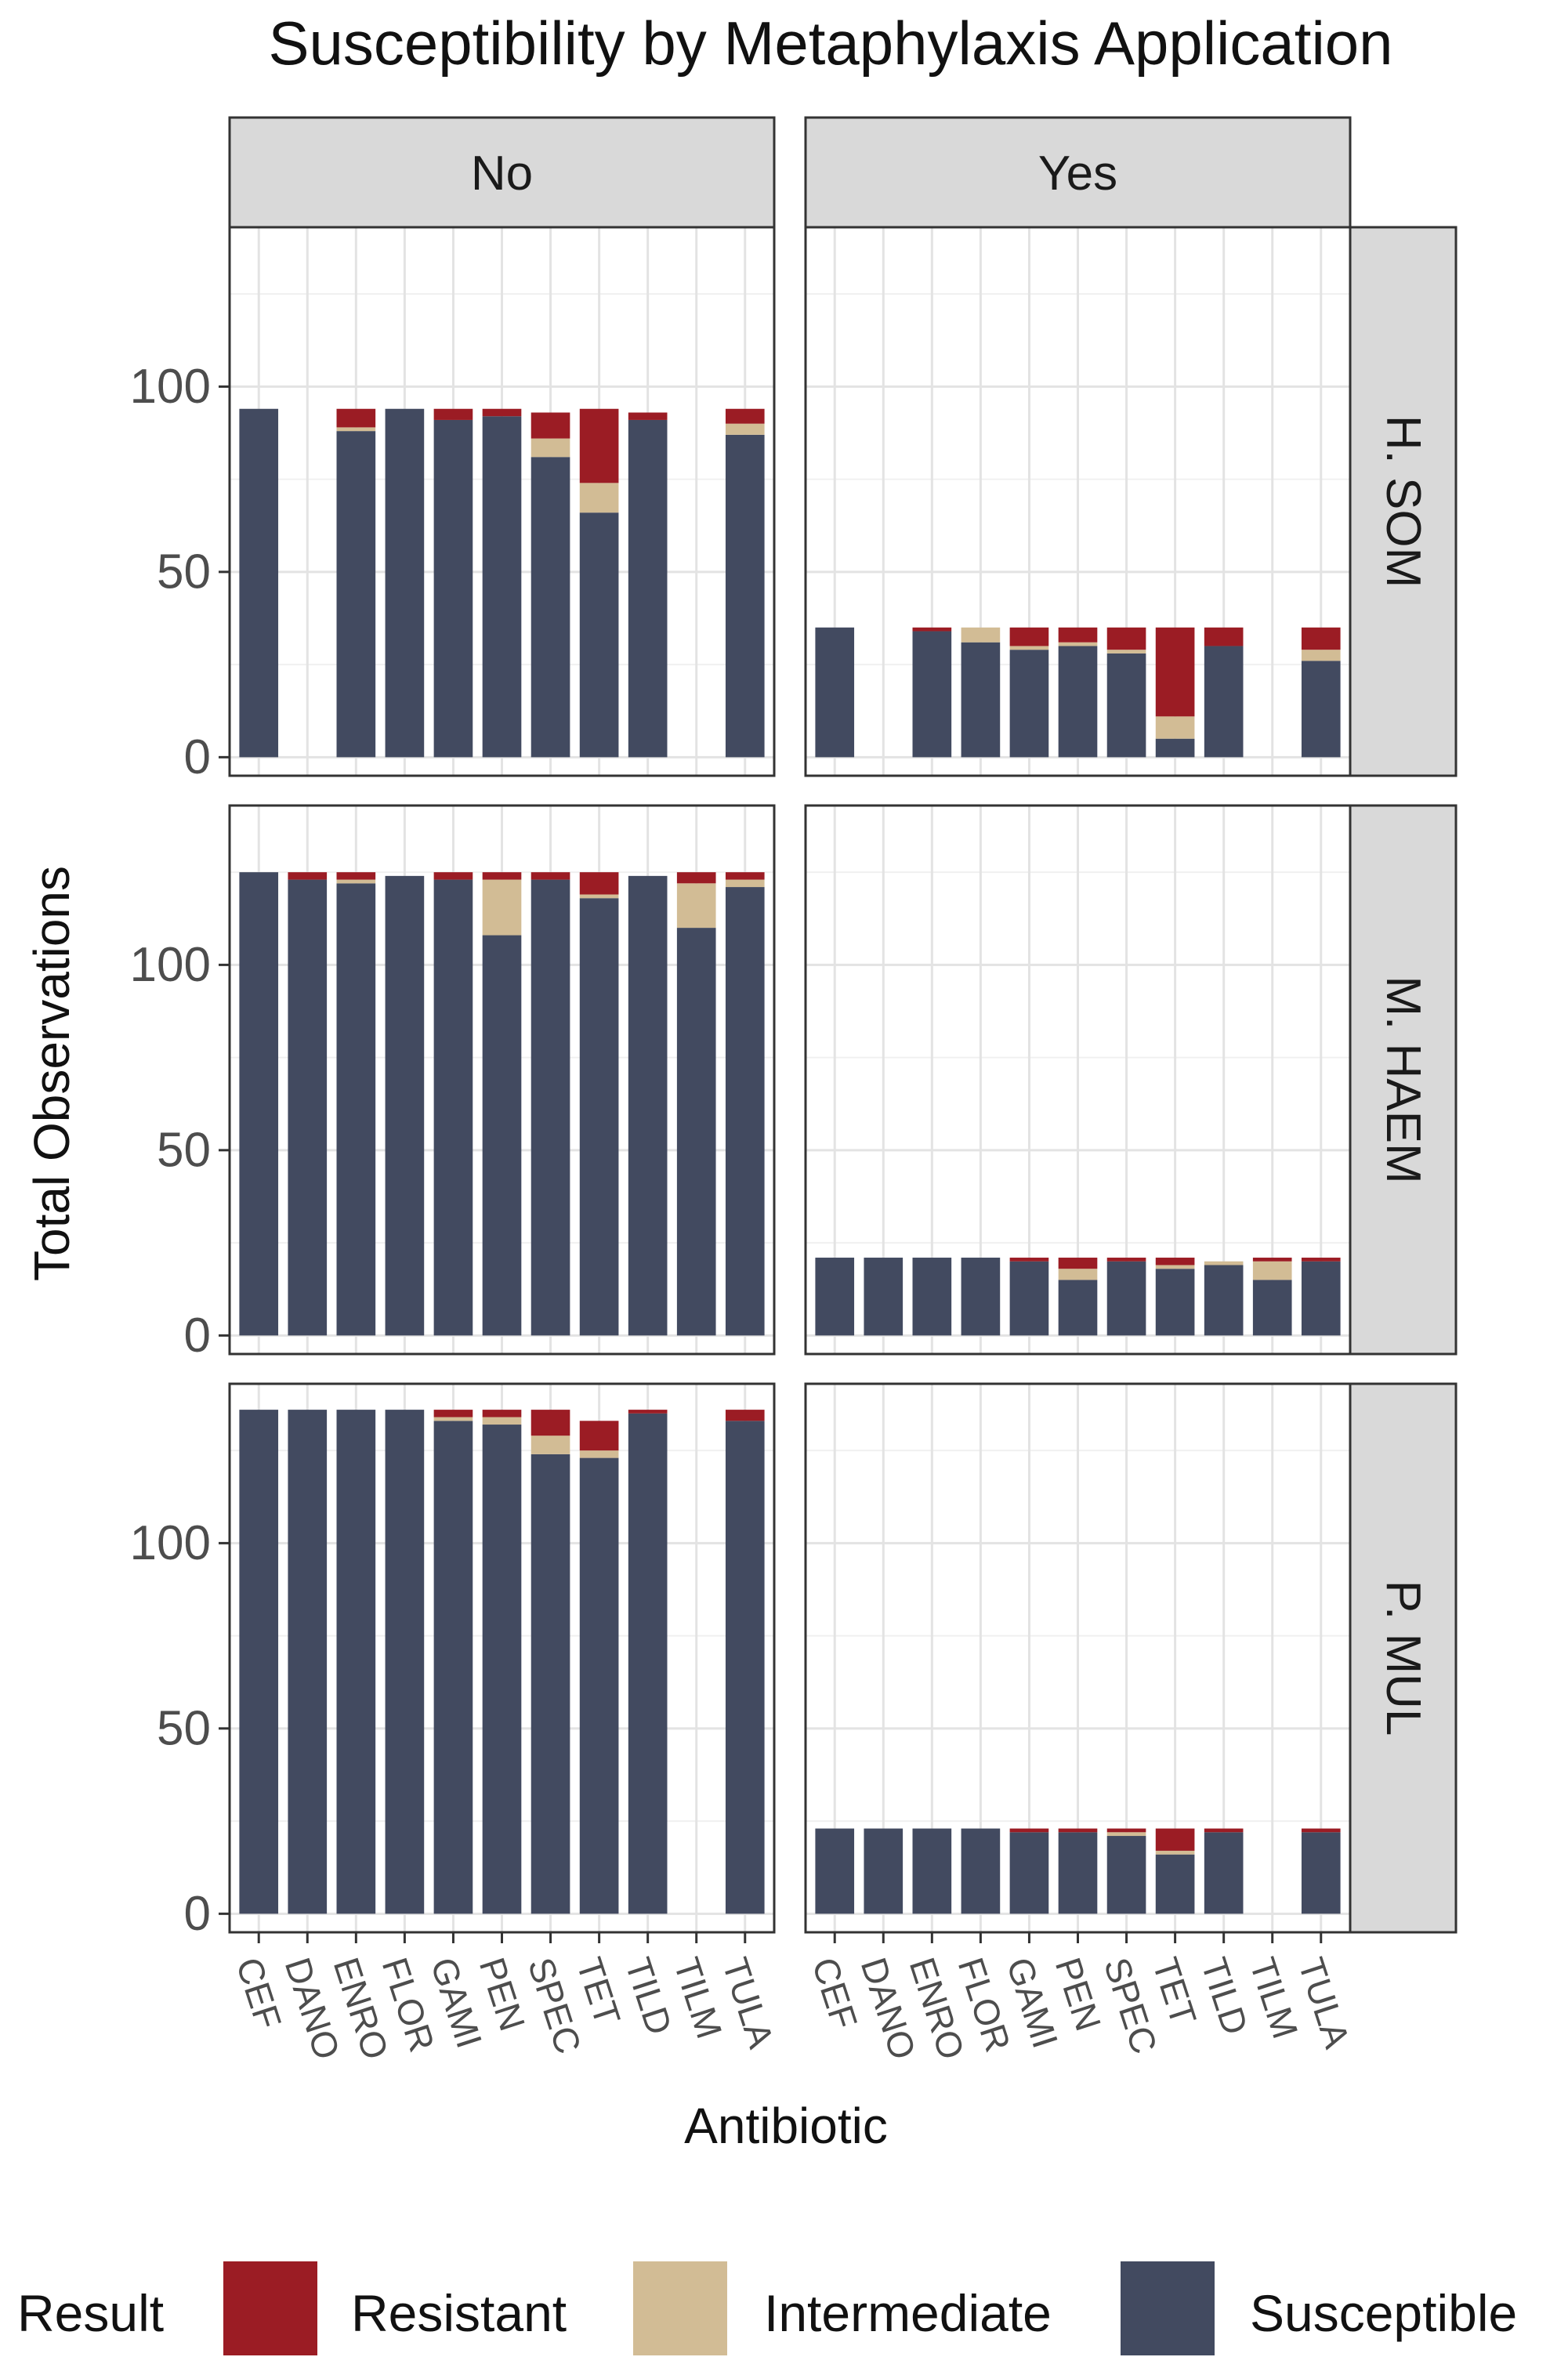  I want to click on bar-p-mul-no-cef-susceptible, so click(259, 1662).